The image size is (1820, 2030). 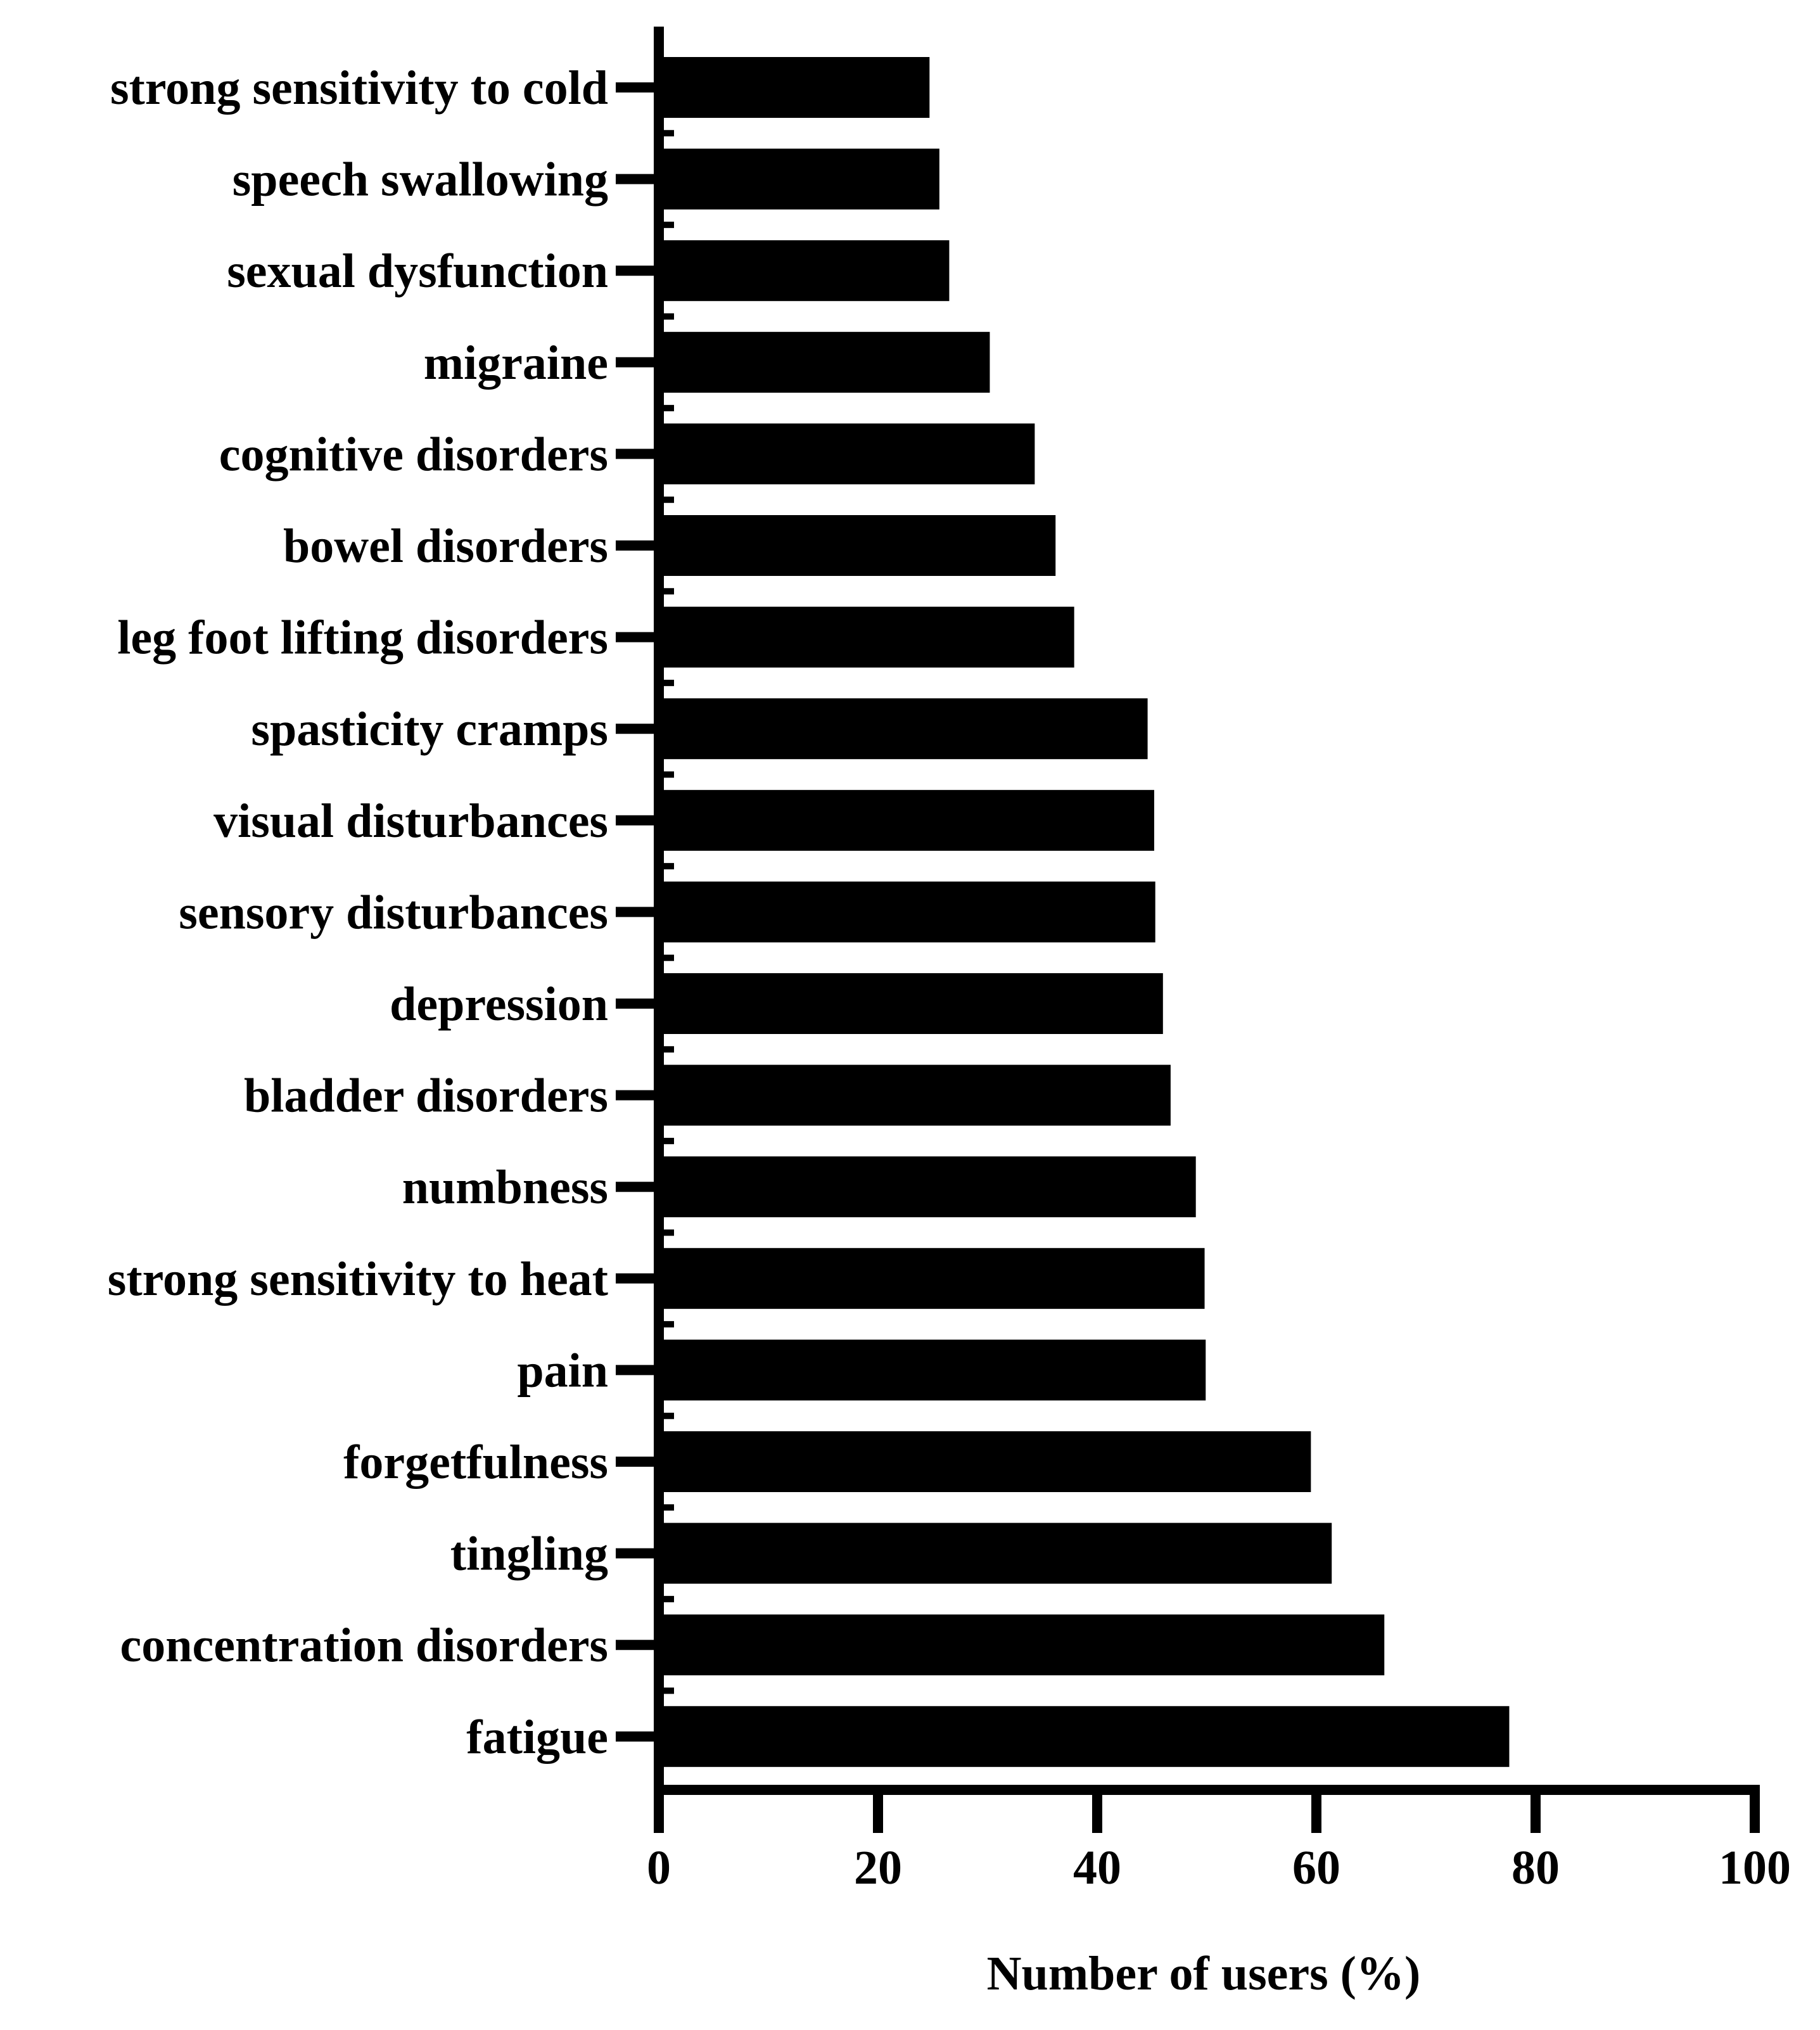 I want to click on x-tick-label: 0, so click(x=659, y=1867).